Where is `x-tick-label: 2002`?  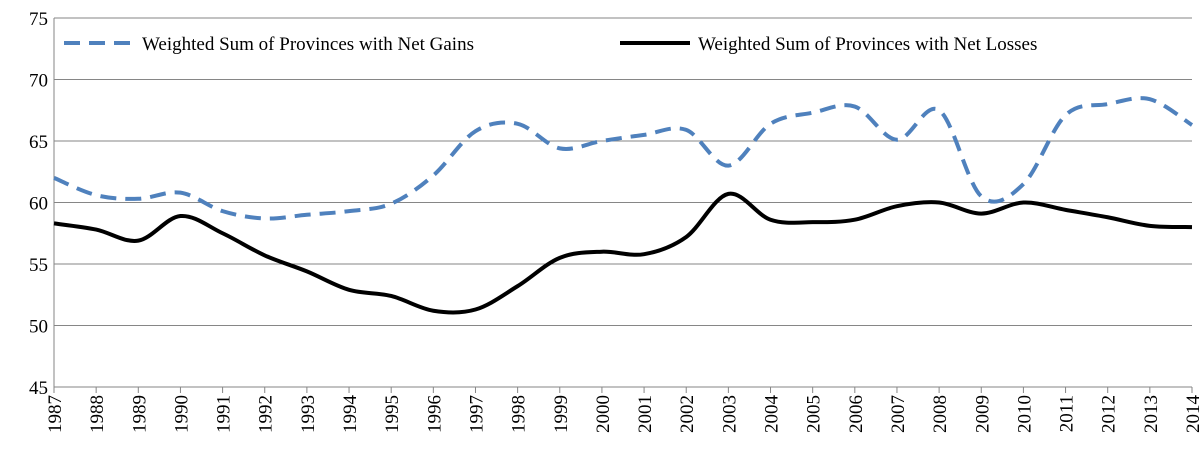
x-tick-label: 2002 is located at coordinates (687, 414).